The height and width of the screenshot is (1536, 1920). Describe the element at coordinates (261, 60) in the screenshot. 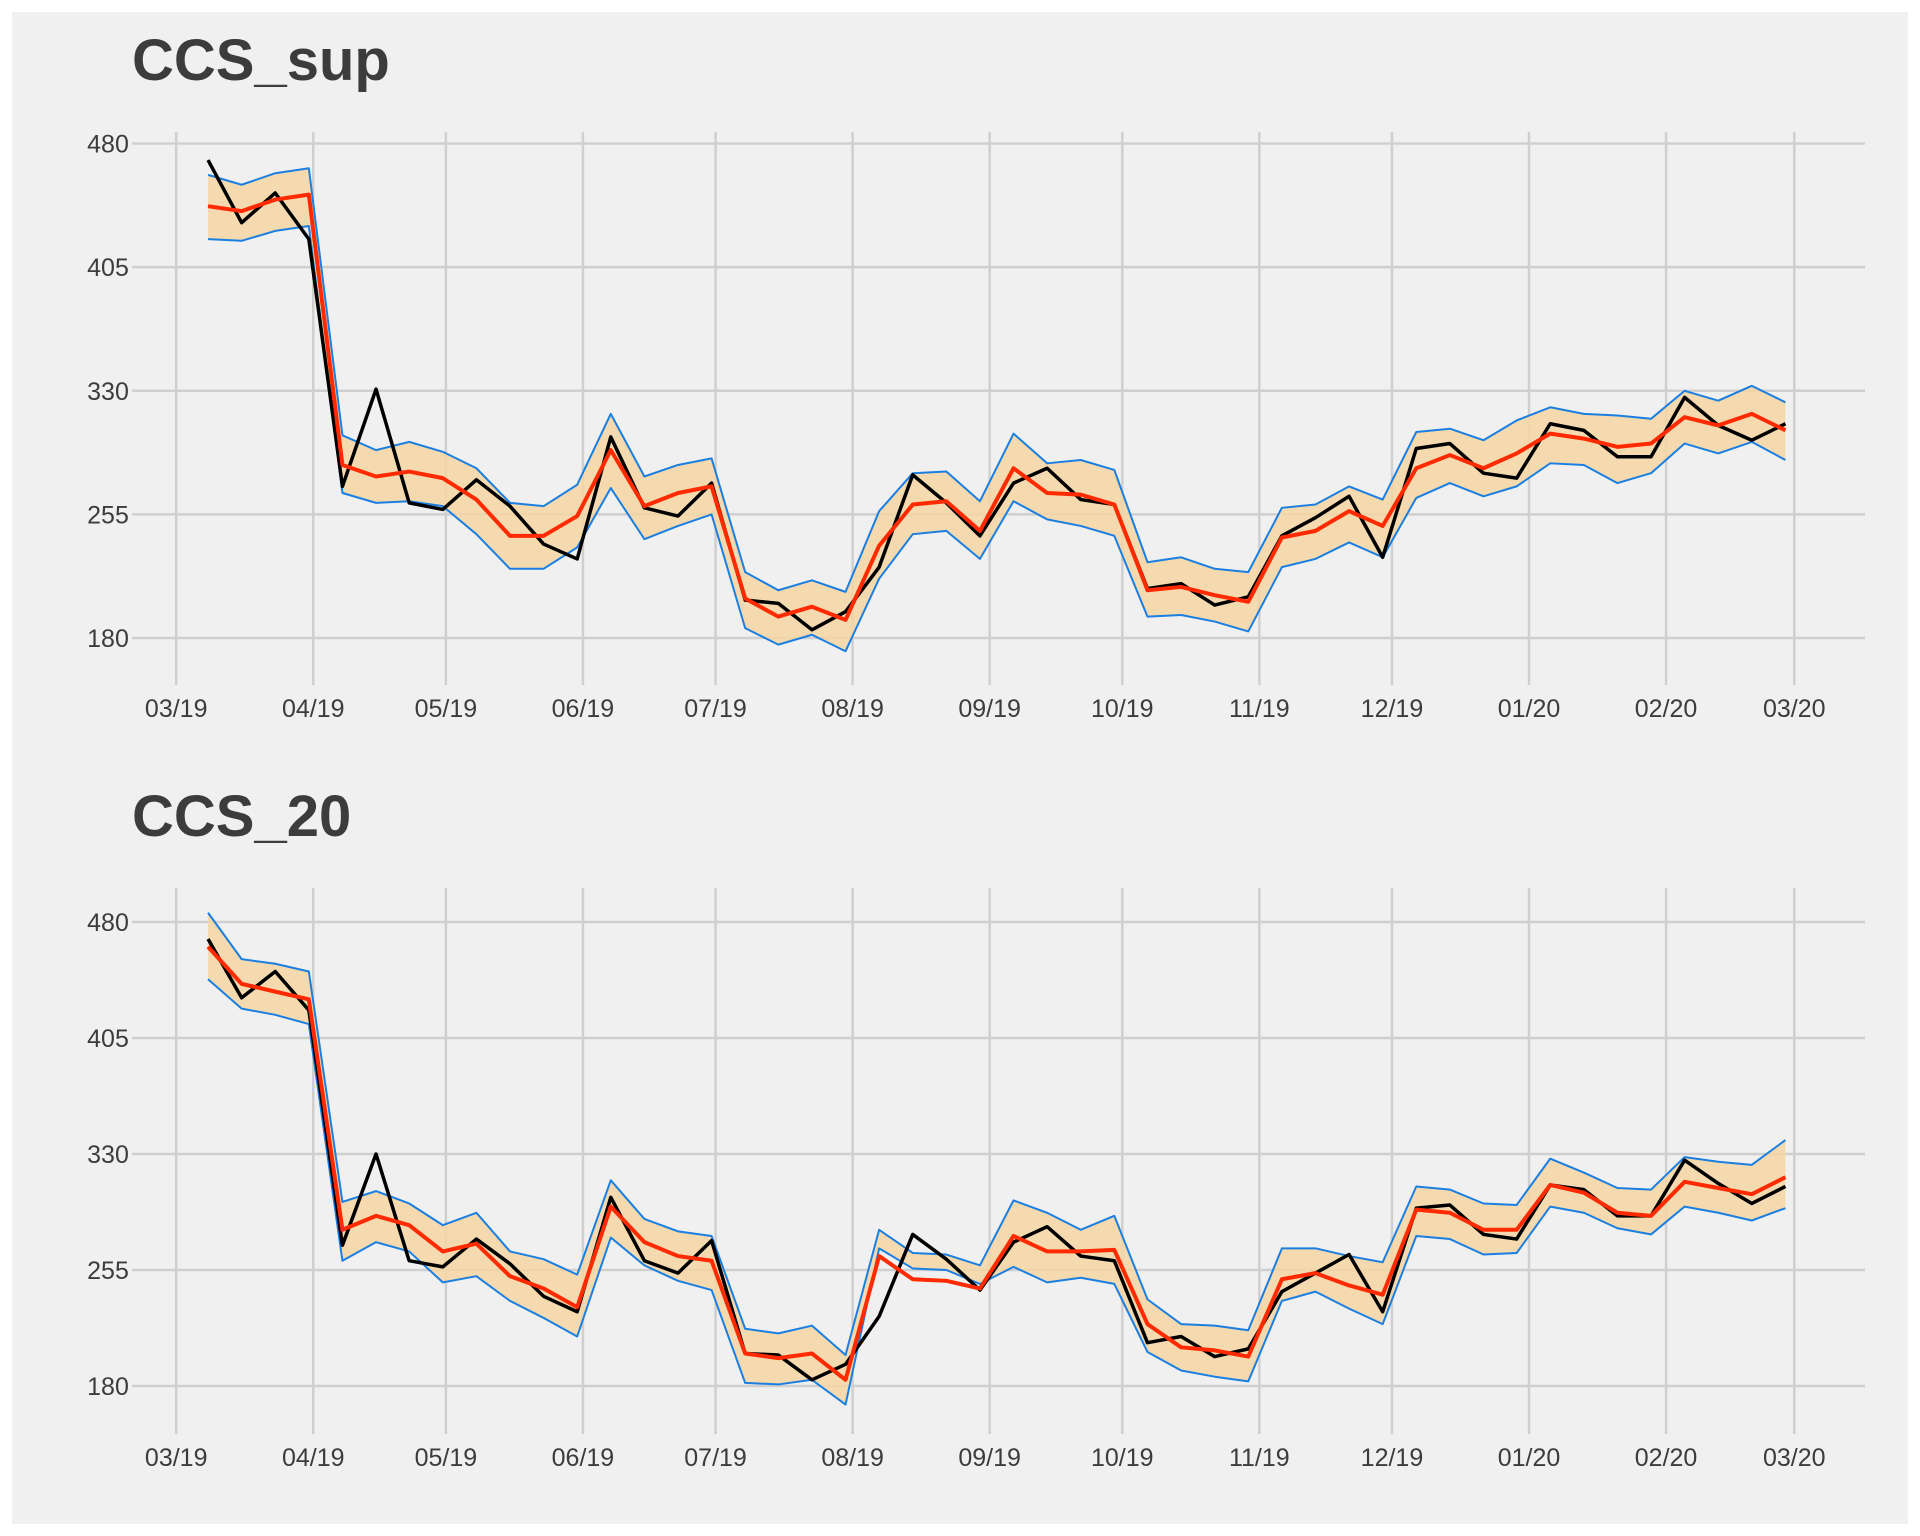

I see `chart-title: CCS_sup` at that location.